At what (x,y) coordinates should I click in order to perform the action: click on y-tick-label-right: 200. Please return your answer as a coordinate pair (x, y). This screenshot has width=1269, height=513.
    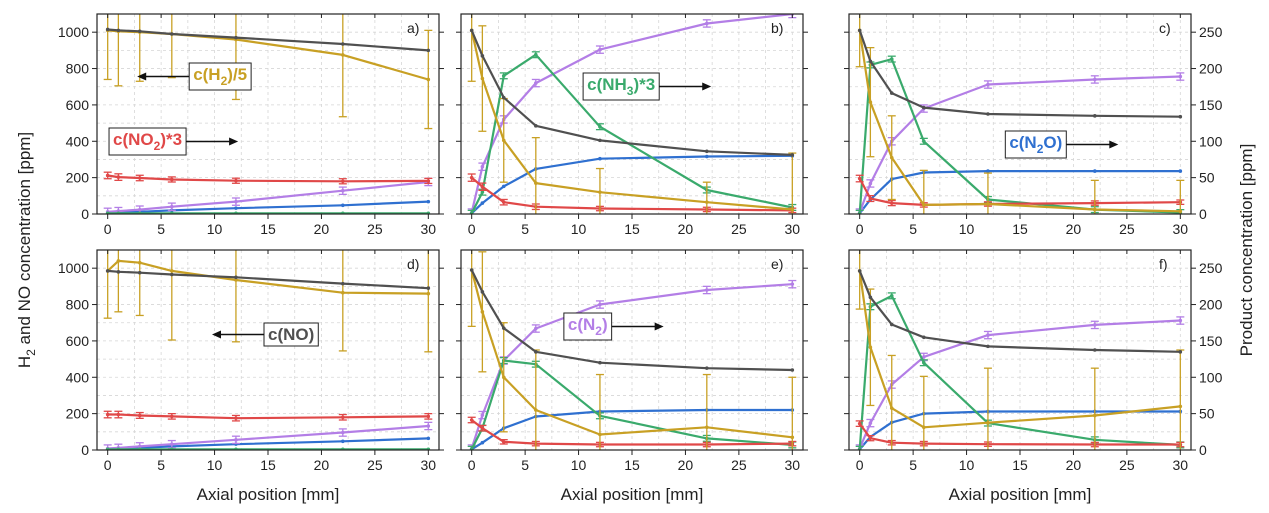
    Looking at the image, I should click on (1211, 305).